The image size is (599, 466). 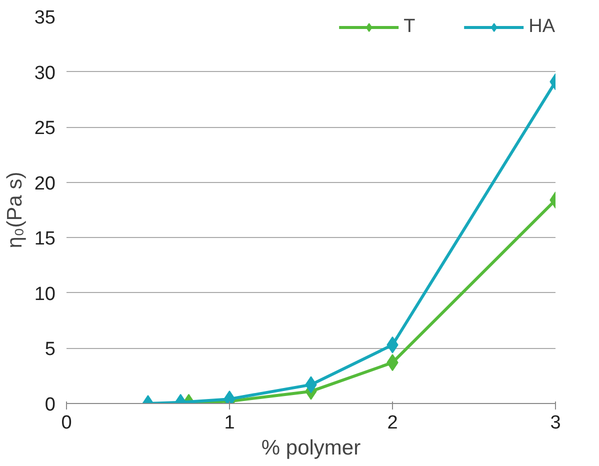 I want to click on legend-label: HA, so click(x=541, y=27).